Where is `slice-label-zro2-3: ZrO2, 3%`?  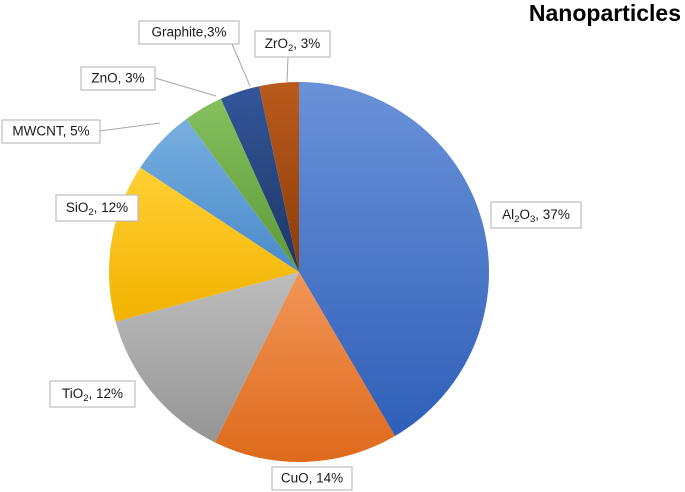
slice-label-zro2-3: ZrO2, 3% is located at coordinates (292, 44).